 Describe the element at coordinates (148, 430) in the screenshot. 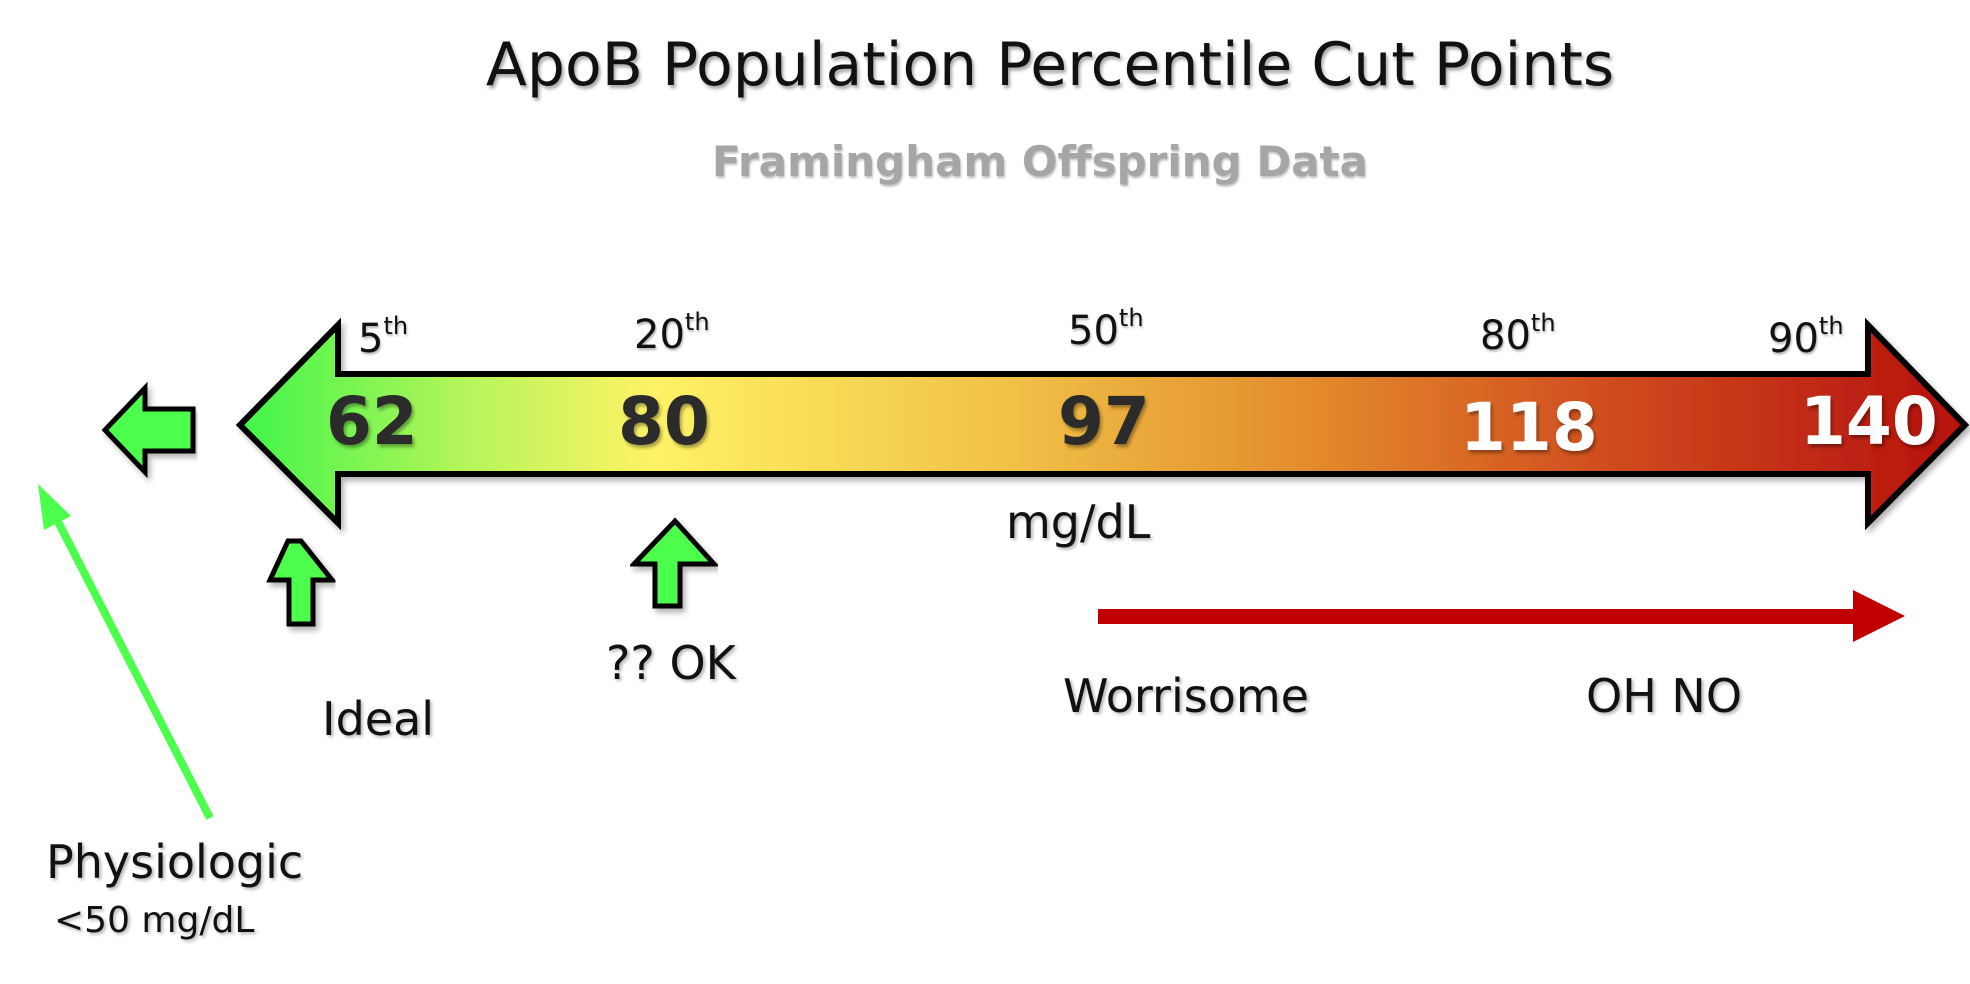

I see `left-arrow-icon` at that location.